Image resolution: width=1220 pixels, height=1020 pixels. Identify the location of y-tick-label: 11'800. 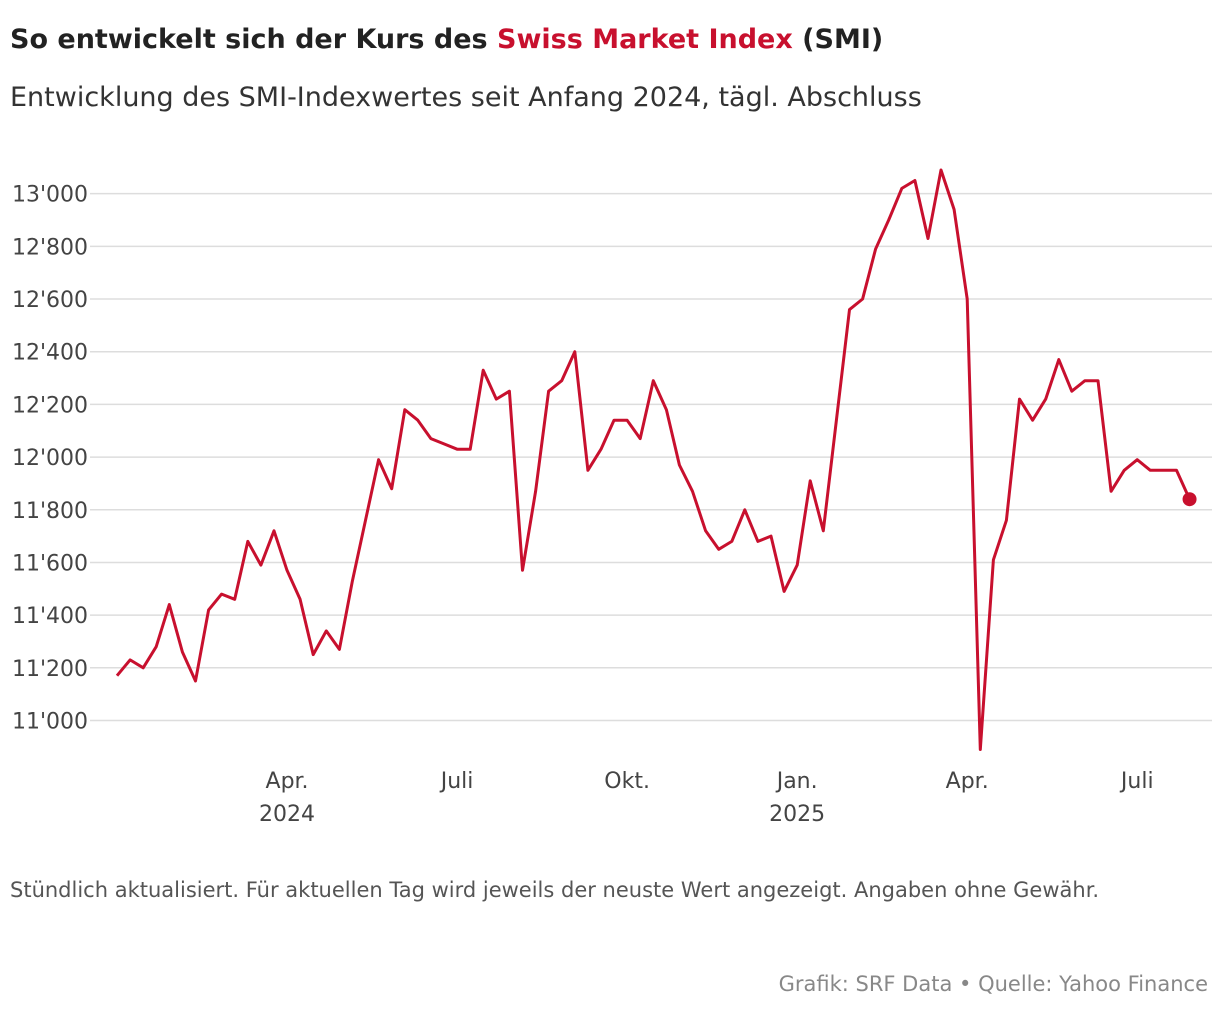
(50, 511).